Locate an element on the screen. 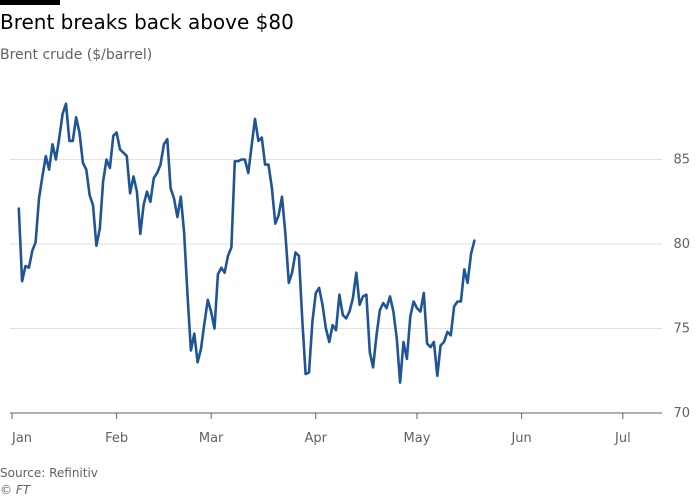  x-axis: Jan Feb Mar Apr May Jun Jul is located at coordinates (321, 429).